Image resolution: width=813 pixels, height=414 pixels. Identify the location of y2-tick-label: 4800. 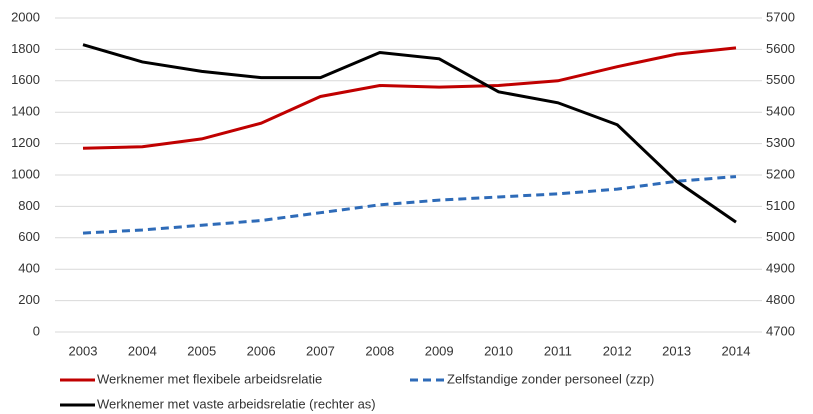
(780, 299).